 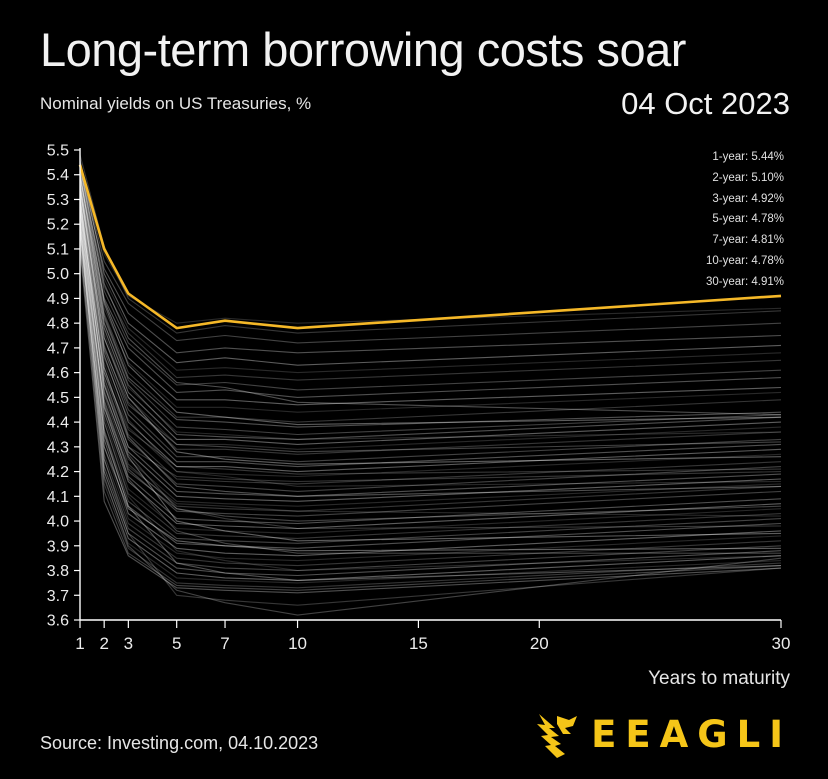 What do you see at coordinates (128, 643) in the screenshot?
I see `x-tick-label: 3` at bounding box center [128, 643].